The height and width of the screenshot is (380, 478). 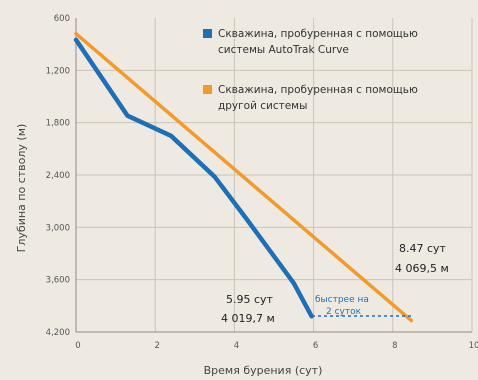 I want to click on y-tick-label: 1,200, so click(x=58, y=71).